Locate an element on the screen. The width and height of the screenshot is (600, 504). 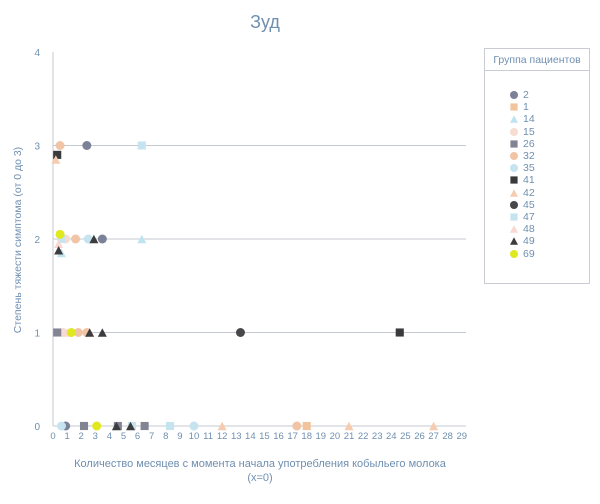
x-tick-label: 12 is located at coordinates (222, 436).